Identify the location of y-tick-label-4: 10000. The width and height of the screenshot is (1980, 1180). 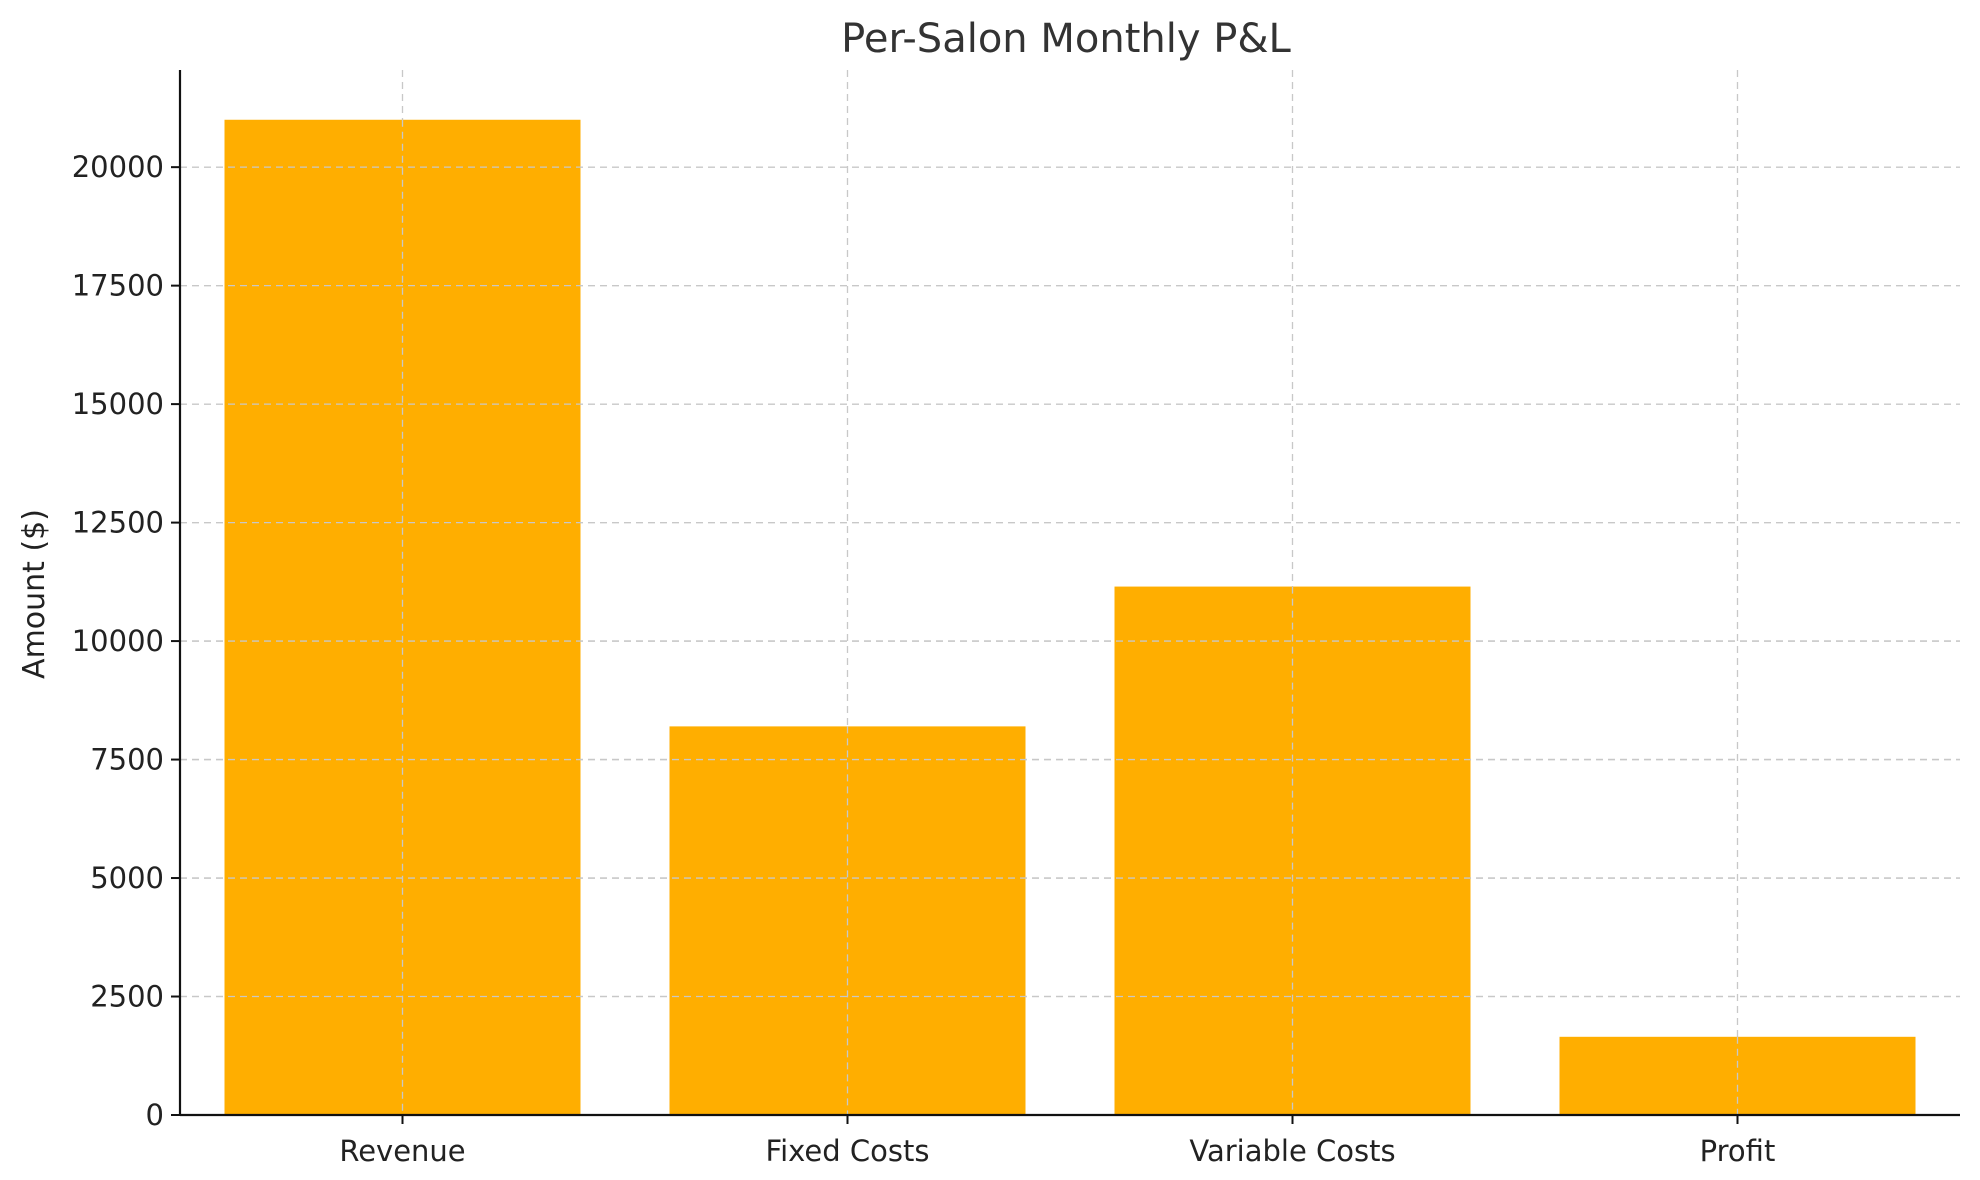
(118, 641).